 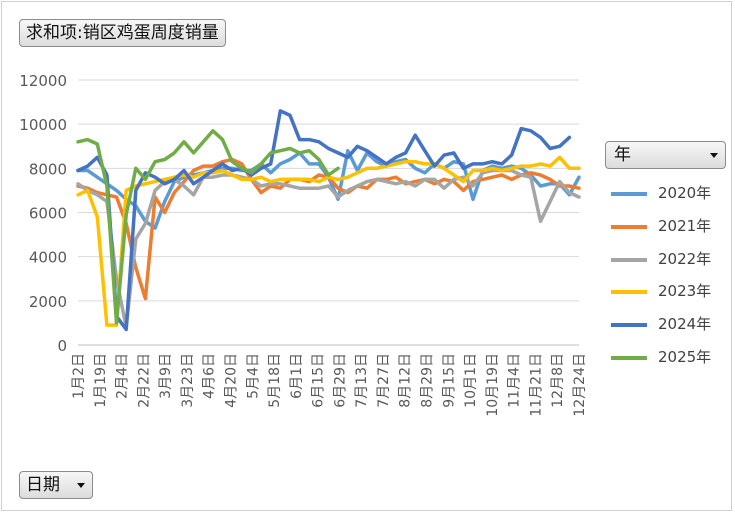 I want to click on x-tick-label: 11月21日, so click(x=536, y=385).